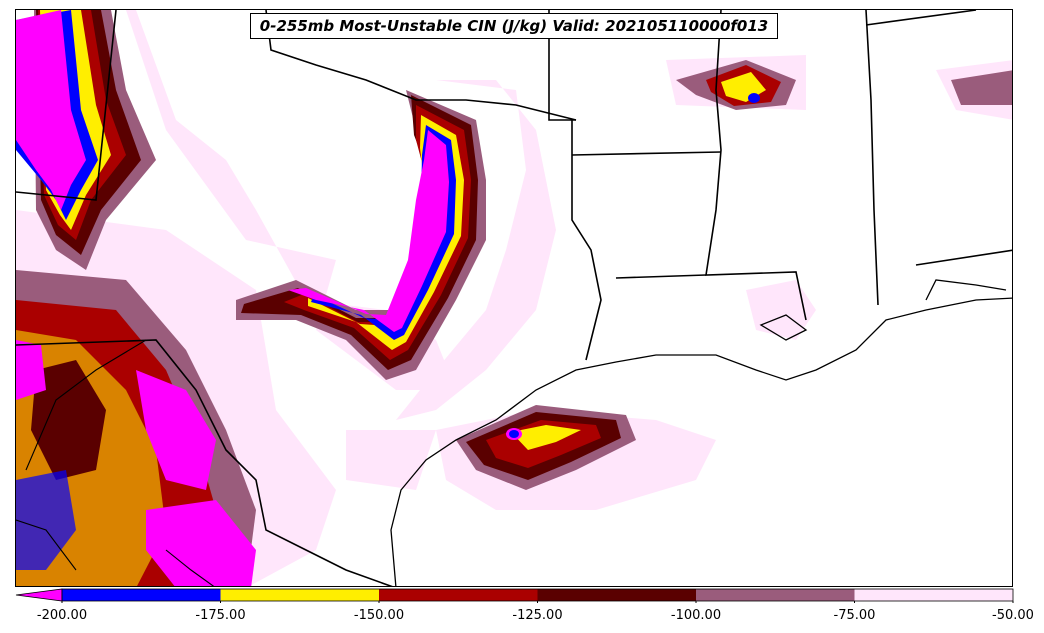 This screenshot has width=1044, height=633. I want to click on central-arc, so click(361, 235).